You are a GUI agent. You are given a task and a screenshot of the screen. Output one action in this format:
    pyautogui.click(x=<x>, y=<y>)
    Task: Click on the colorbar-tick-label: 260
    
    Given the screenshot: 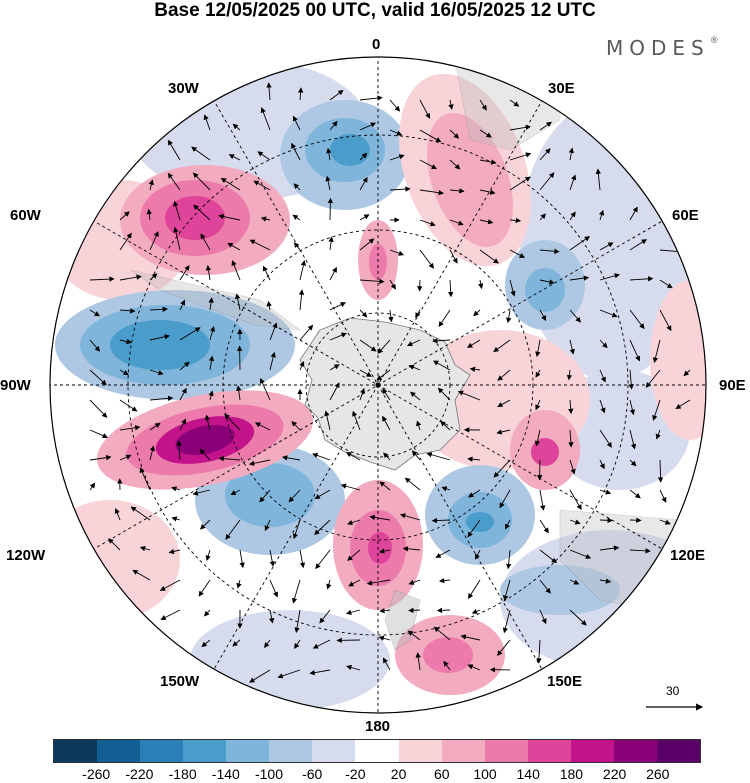 What is the action you would take?
    pyautogui.click(x=658, y=774)
    